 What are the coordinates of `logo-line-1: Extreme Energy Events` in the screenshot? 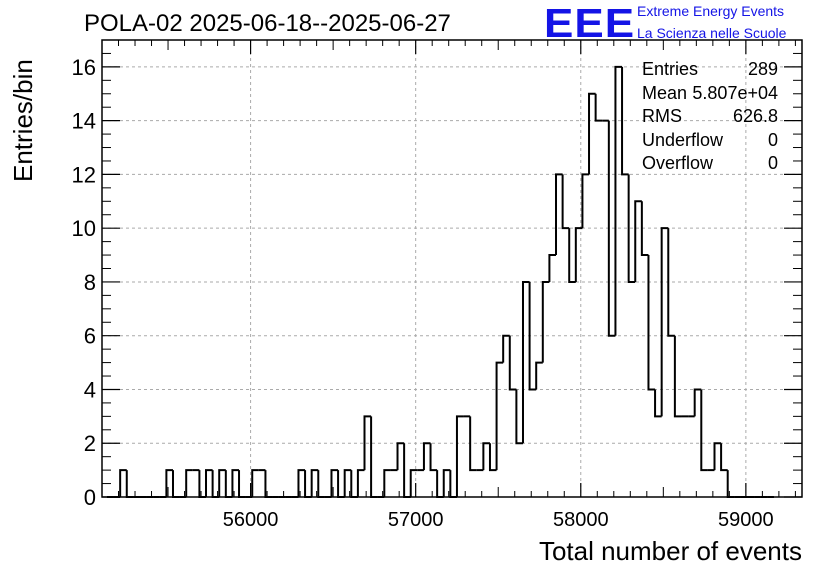 It's located at (711, 11).